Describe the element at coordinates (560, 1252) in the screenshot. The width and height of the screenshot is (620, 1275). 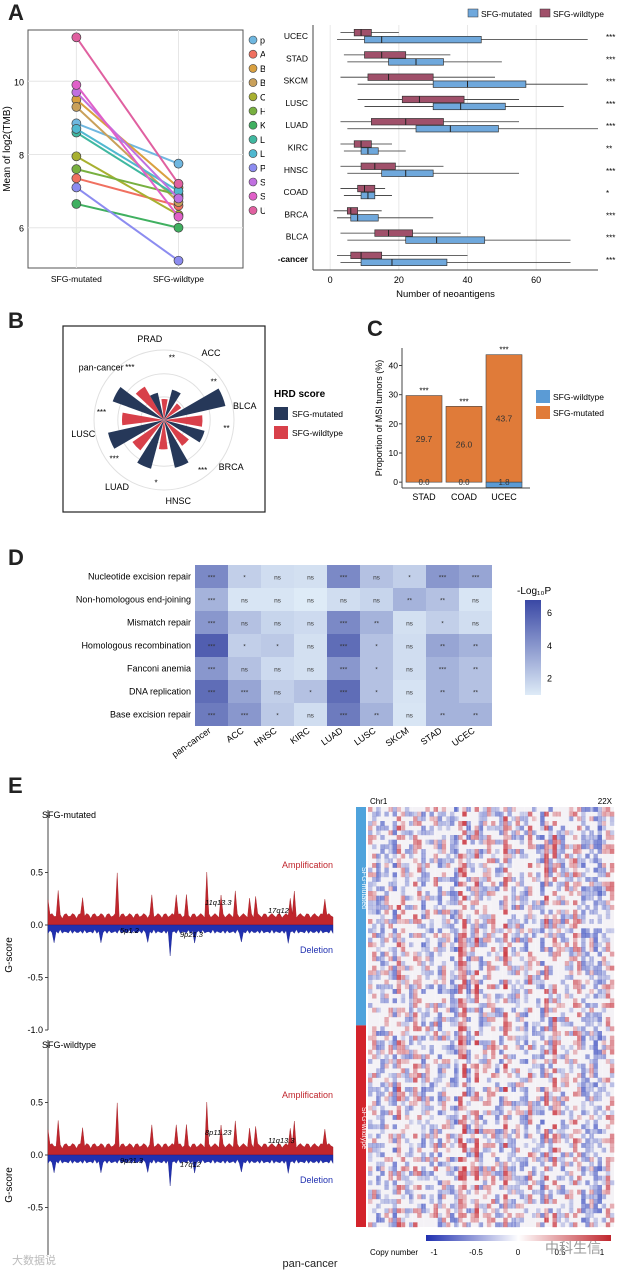
I see `colorbar-tick: 0.5` at that location.